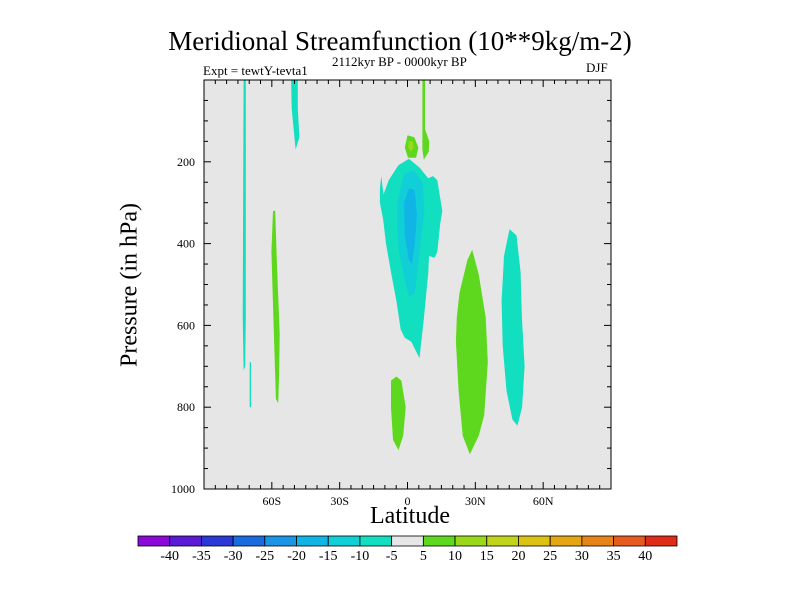 Image resolution: width=800 pixels, height=600 pixels. Describe the element at coordinates (408, 501) in the screenshot. I see `x-tick-label: 0` at that location.